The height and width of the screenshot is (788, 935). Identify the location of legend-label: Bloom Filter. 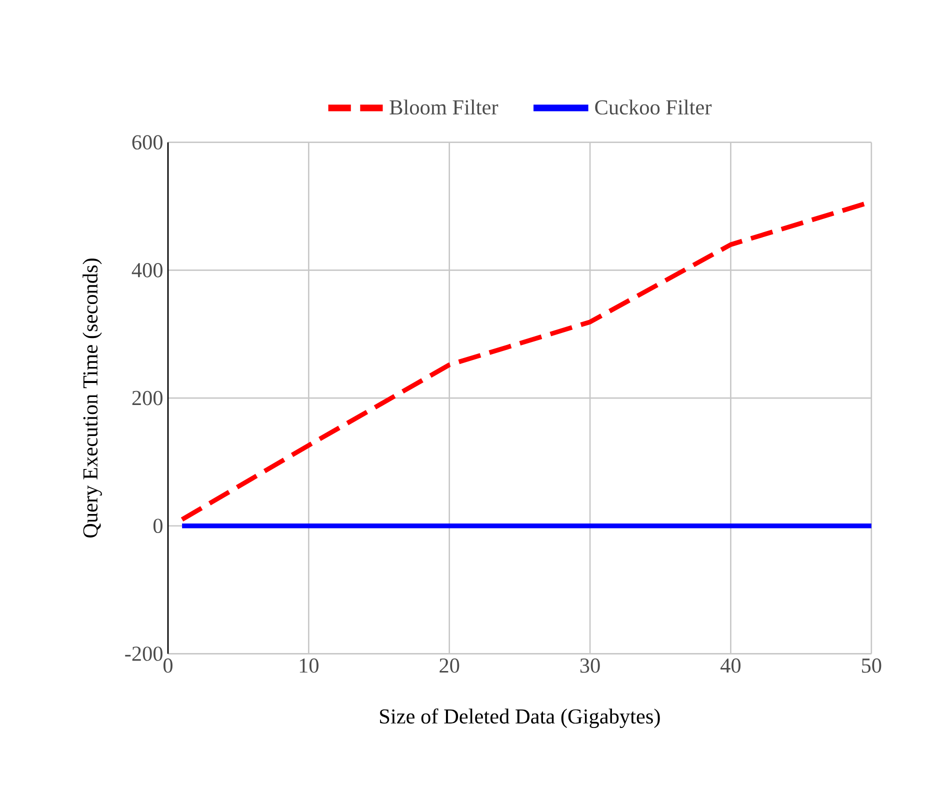
(444, 107).